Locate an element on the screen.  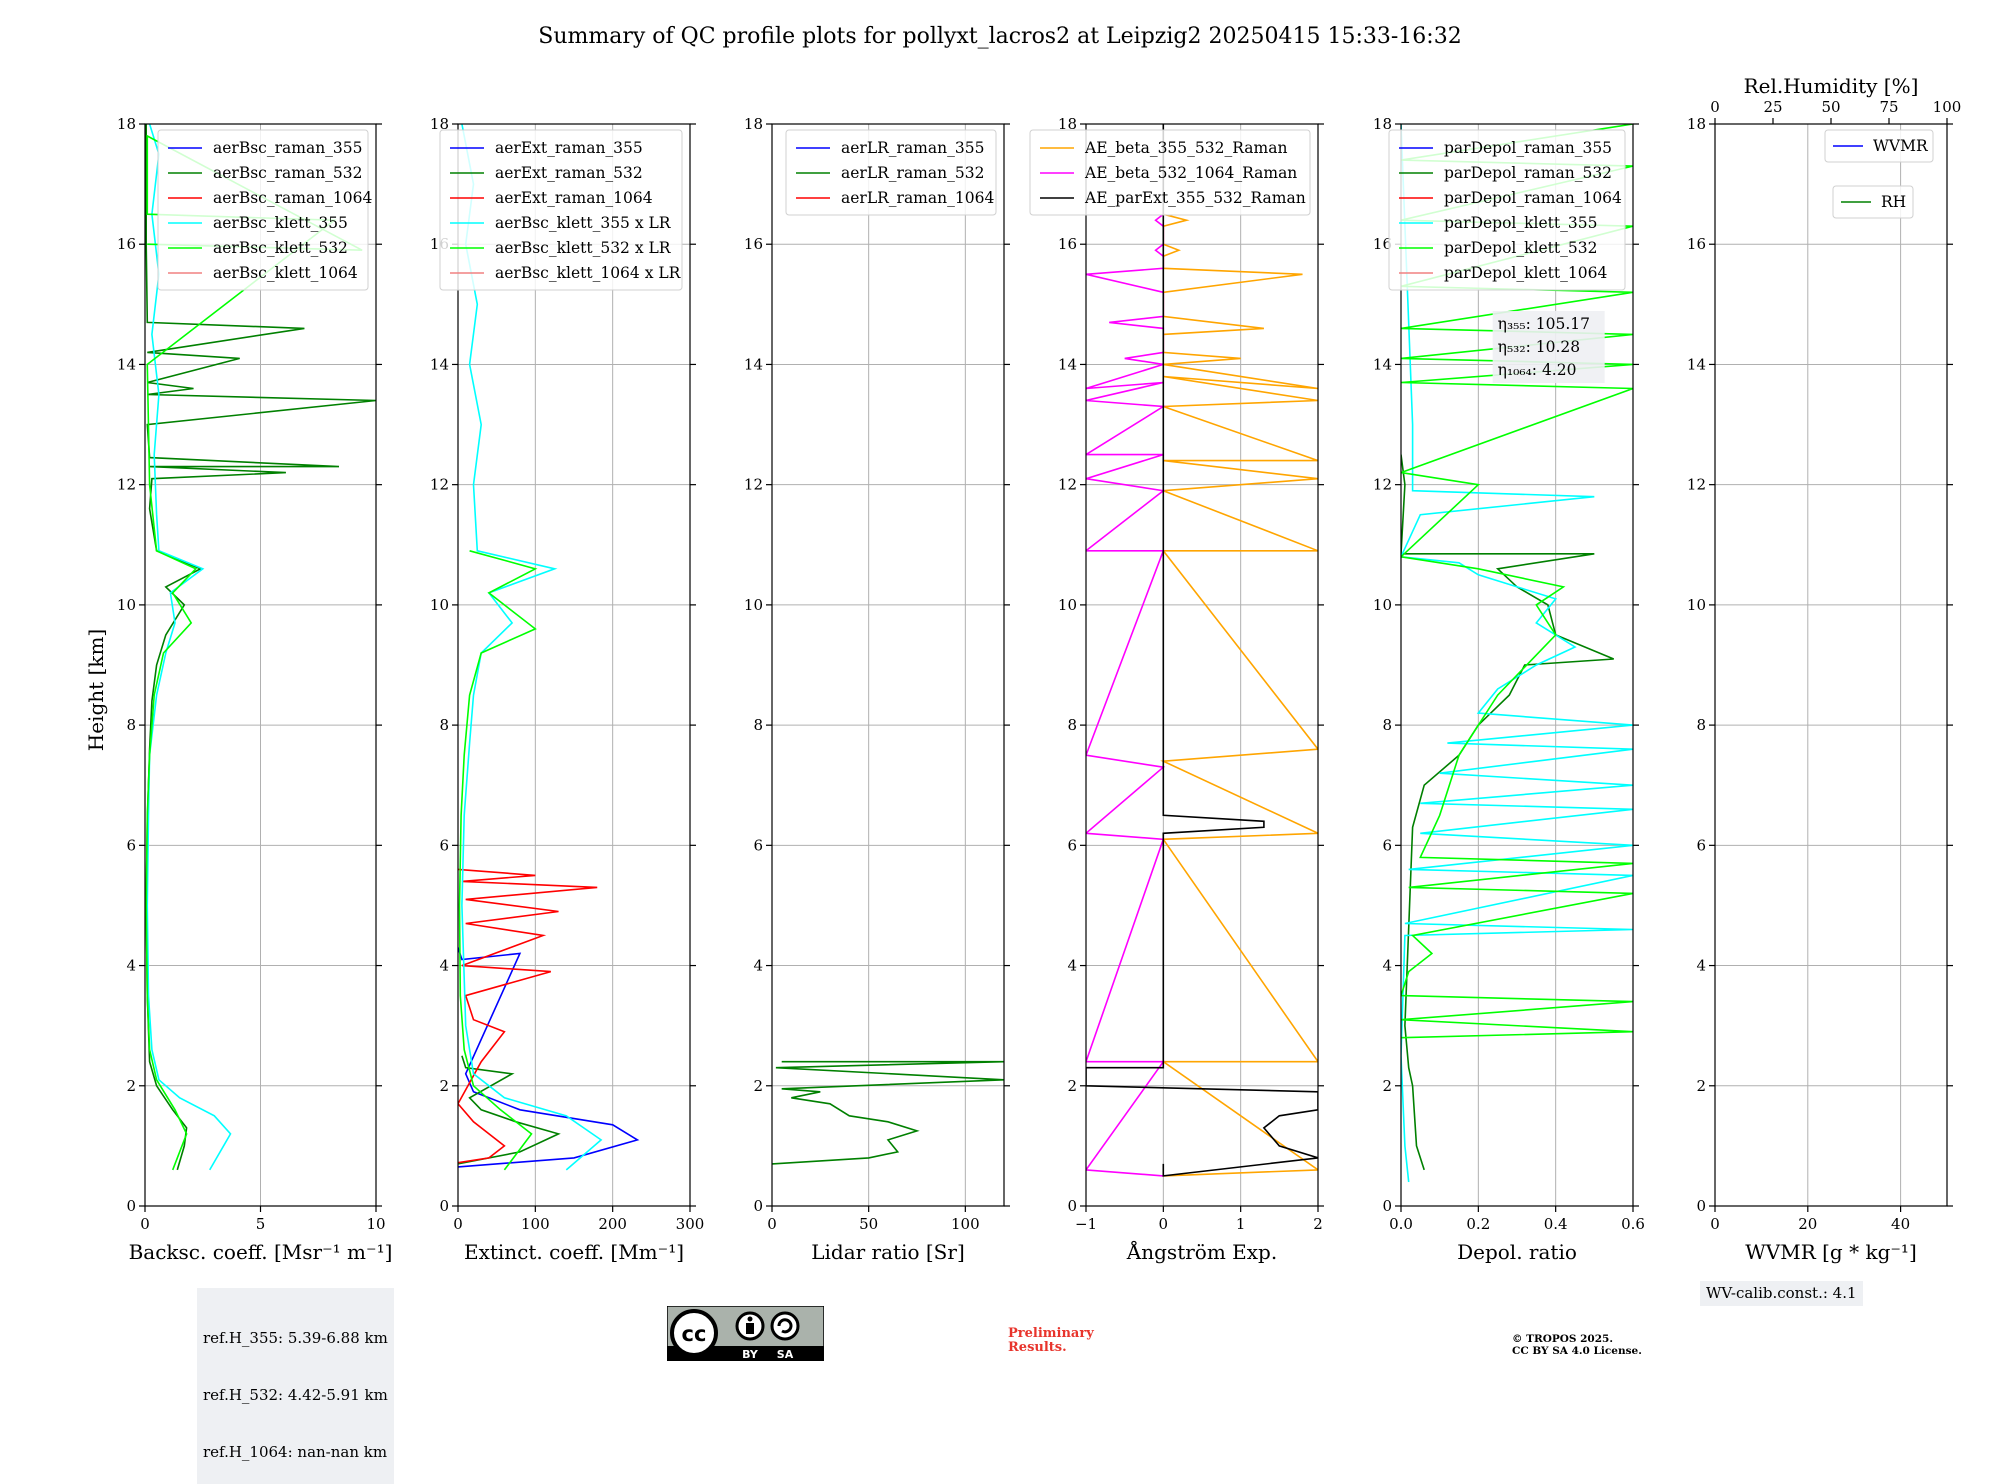
cc-license-logo: cc BY SA is located at coordinates (745, 1333).